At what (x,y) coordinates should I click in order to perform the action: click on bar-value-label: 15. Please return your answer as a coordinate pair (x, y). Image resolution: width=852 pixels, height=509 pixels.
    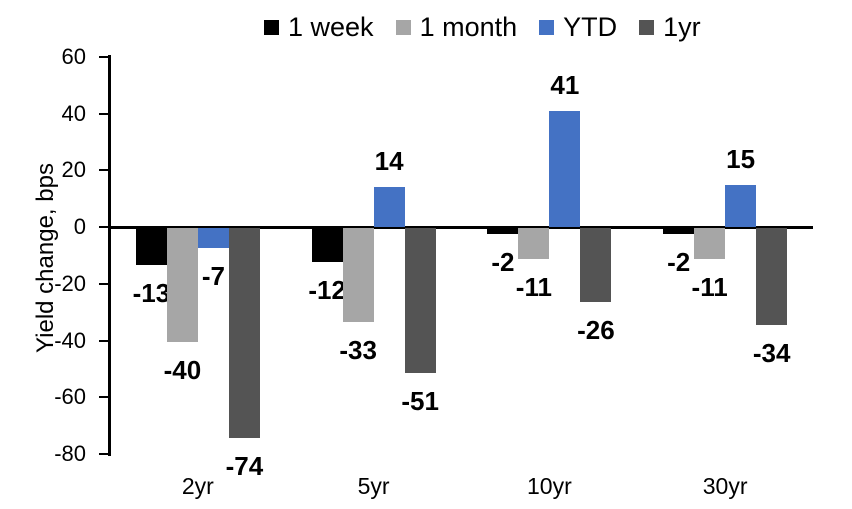
    Looking at the image, I should click on (741, 158).